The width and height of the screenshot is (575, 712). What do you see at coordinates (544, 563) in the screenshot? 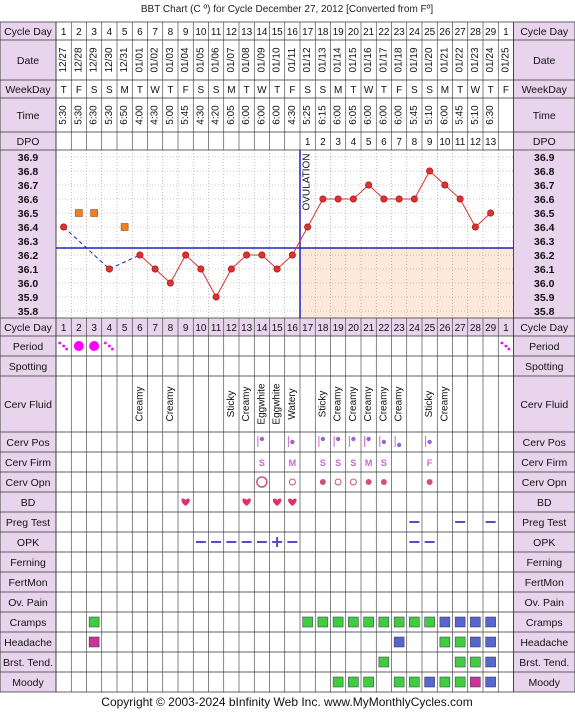
I see `row-label-right-ferning: Ferning` at bounding box center [544, 563].